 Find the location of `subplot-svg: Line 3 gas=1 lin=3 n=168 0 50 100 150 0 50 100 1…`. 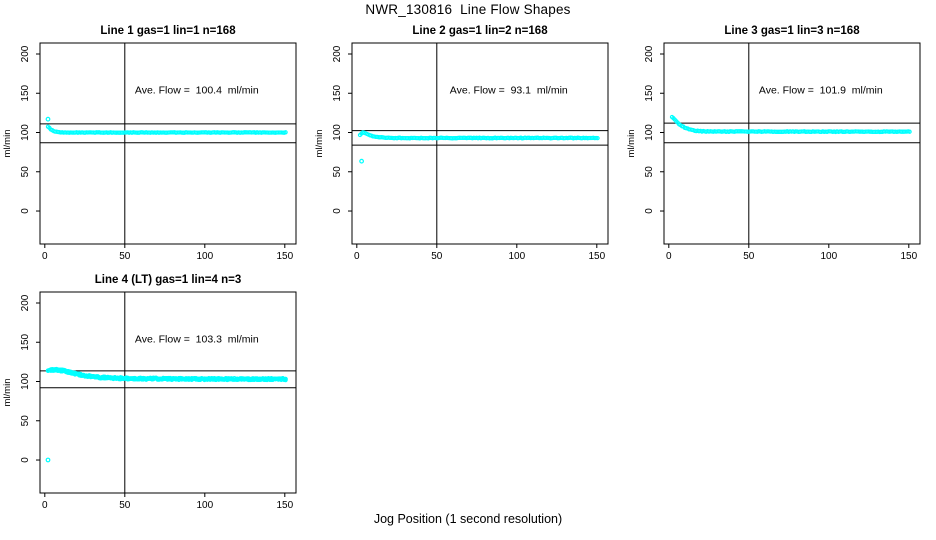

subplot-svg: Line 3 gas=1 lin=3 n=168 0 50 100 150 0 50 100 1… is located at coordinates (773, 143).